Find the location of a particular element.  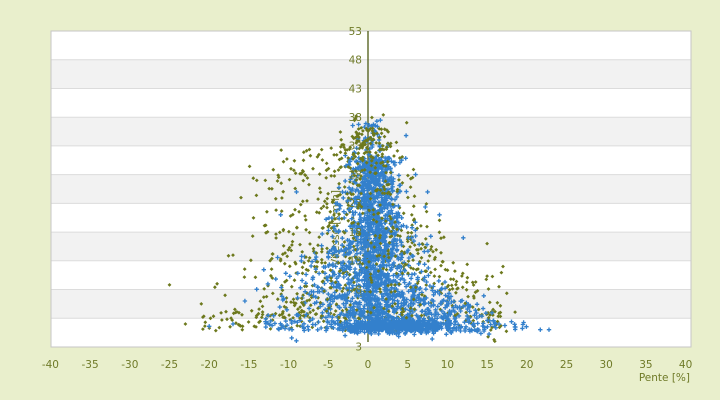

x-tick-label: -30 is located at coordinates (129, 365).